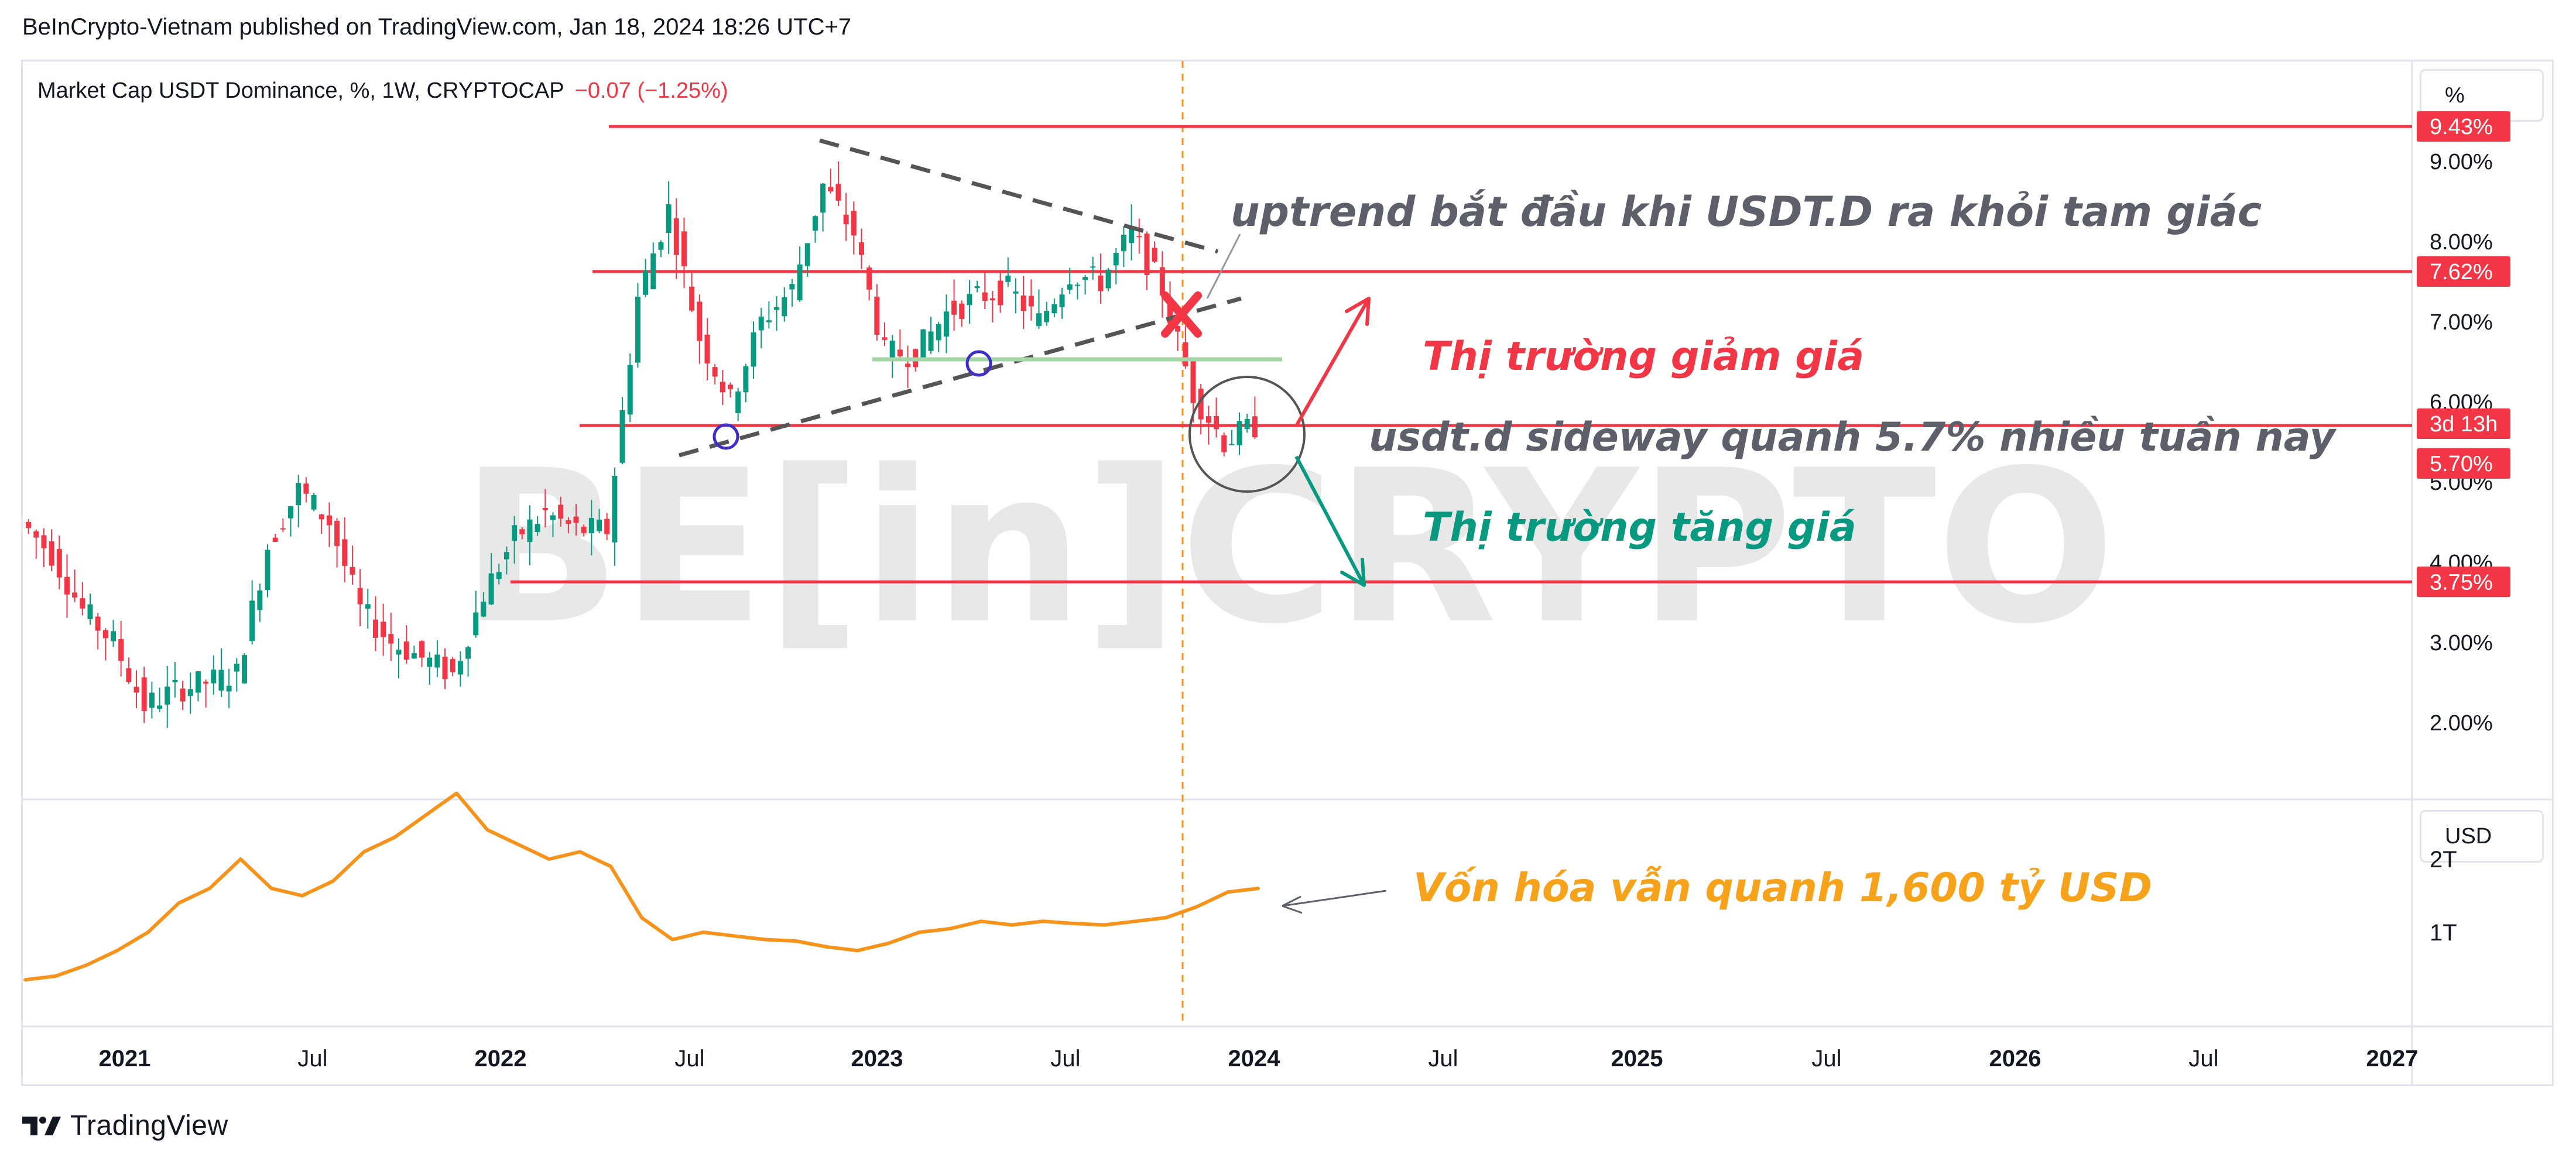 This screenshot has width=2576, height=1164. I want to click on watermark: BE[in]CRYPTO, so click(1288, 547).